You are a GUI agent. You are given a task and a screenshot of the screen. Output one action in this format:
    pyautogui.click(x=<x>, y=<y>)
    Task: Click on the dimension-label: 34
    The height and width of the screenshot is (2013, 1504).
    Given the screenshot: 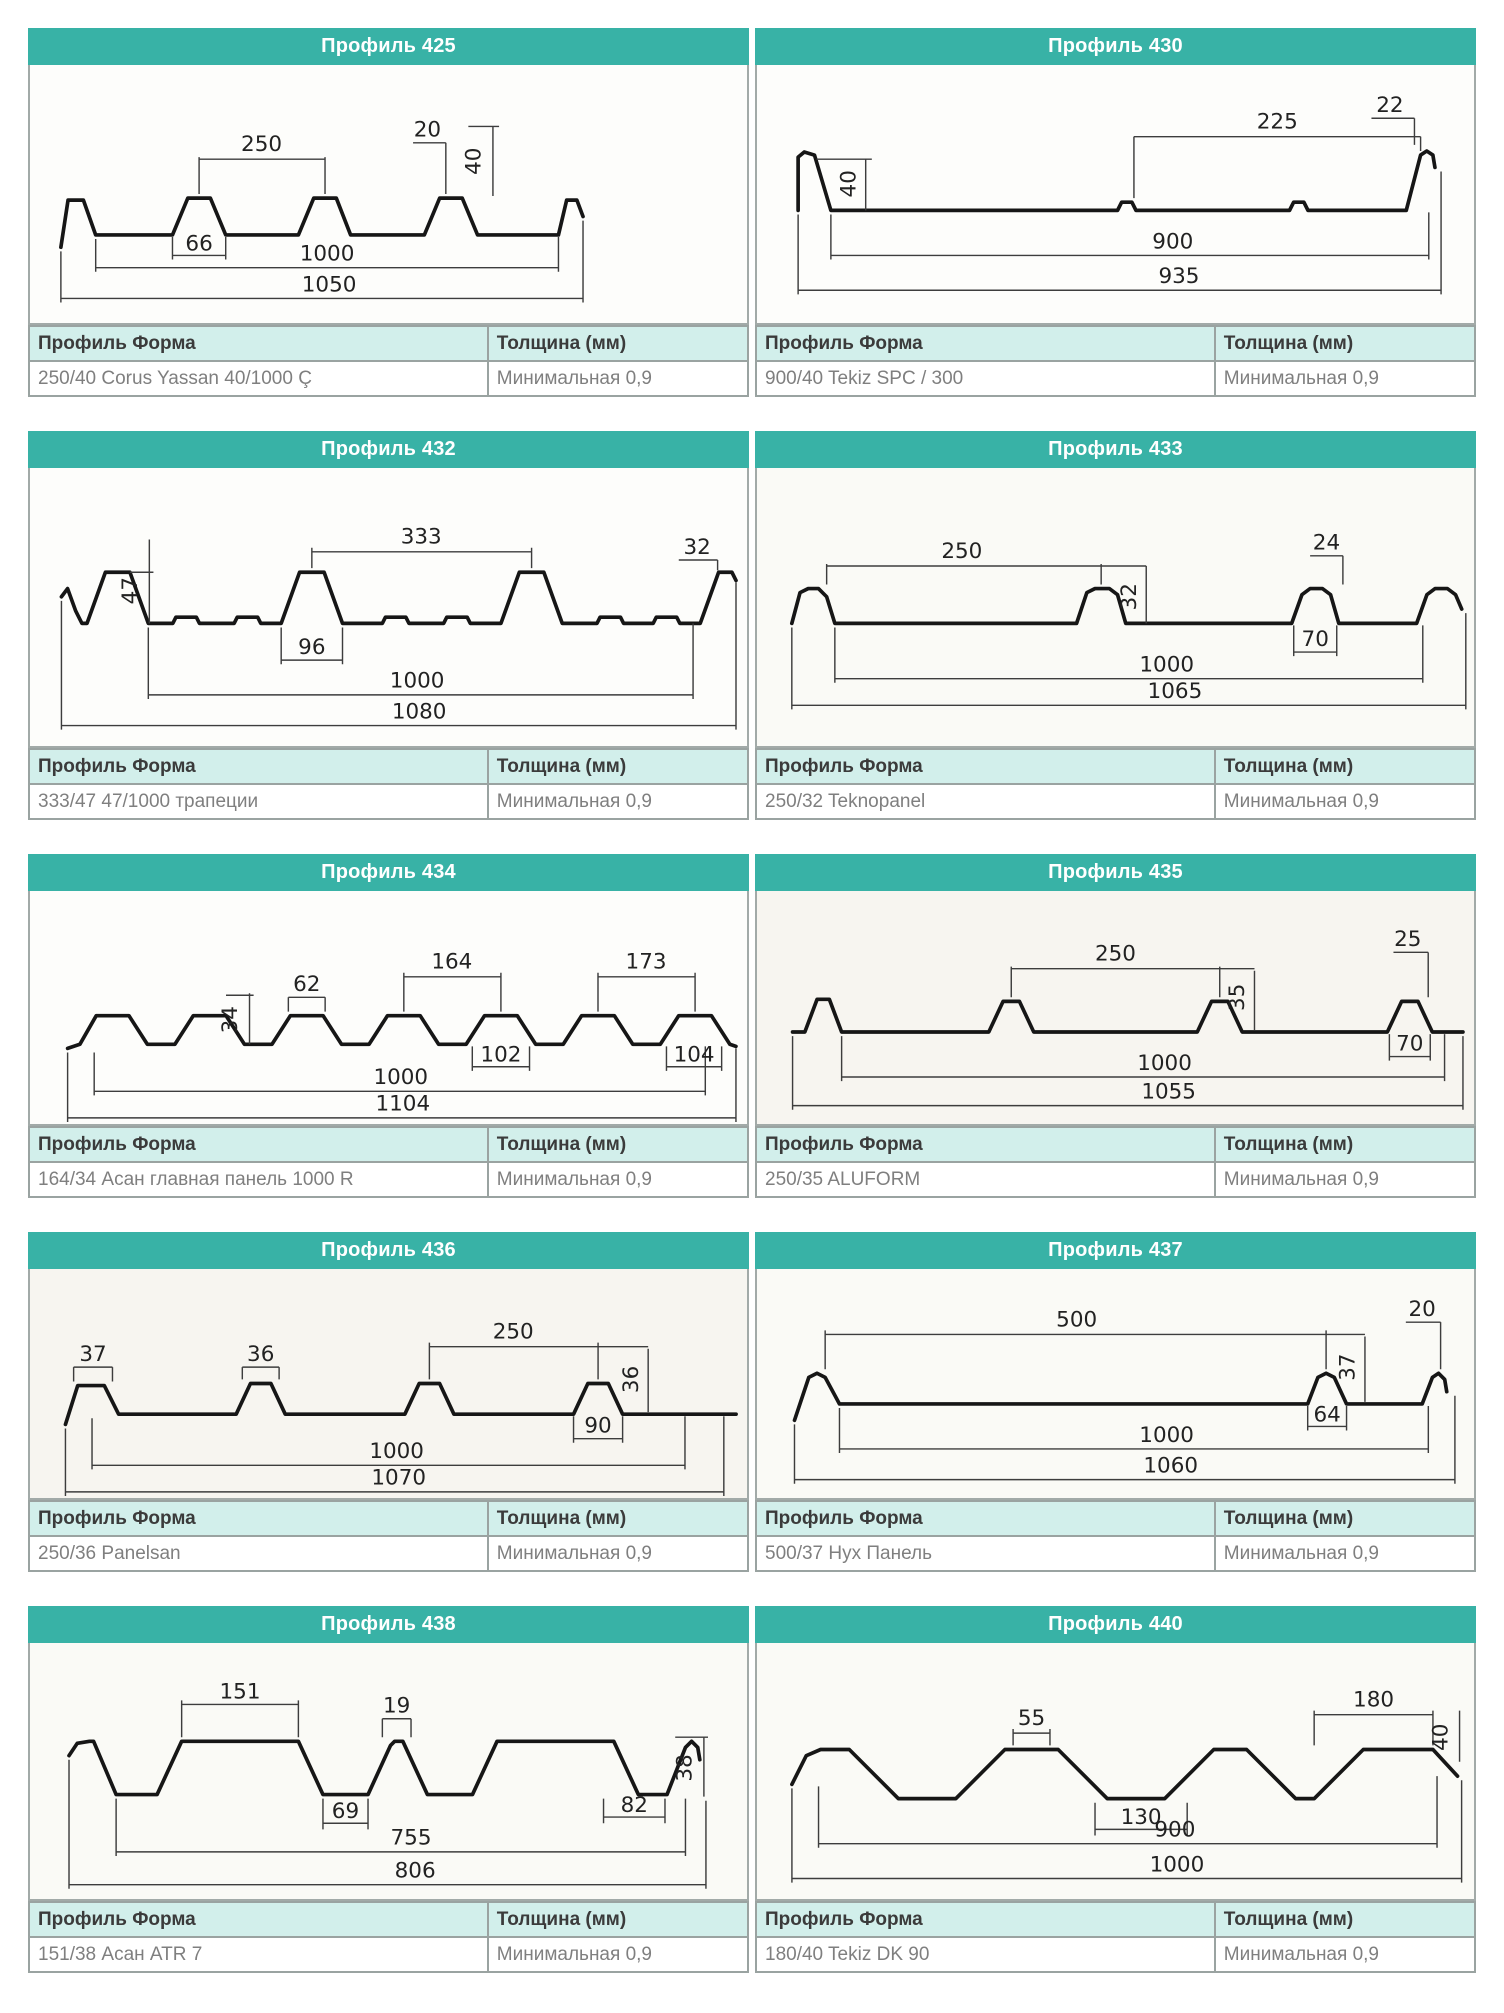 What is the action you would take?
    pyautogui.click(x=230, y=1019)
    